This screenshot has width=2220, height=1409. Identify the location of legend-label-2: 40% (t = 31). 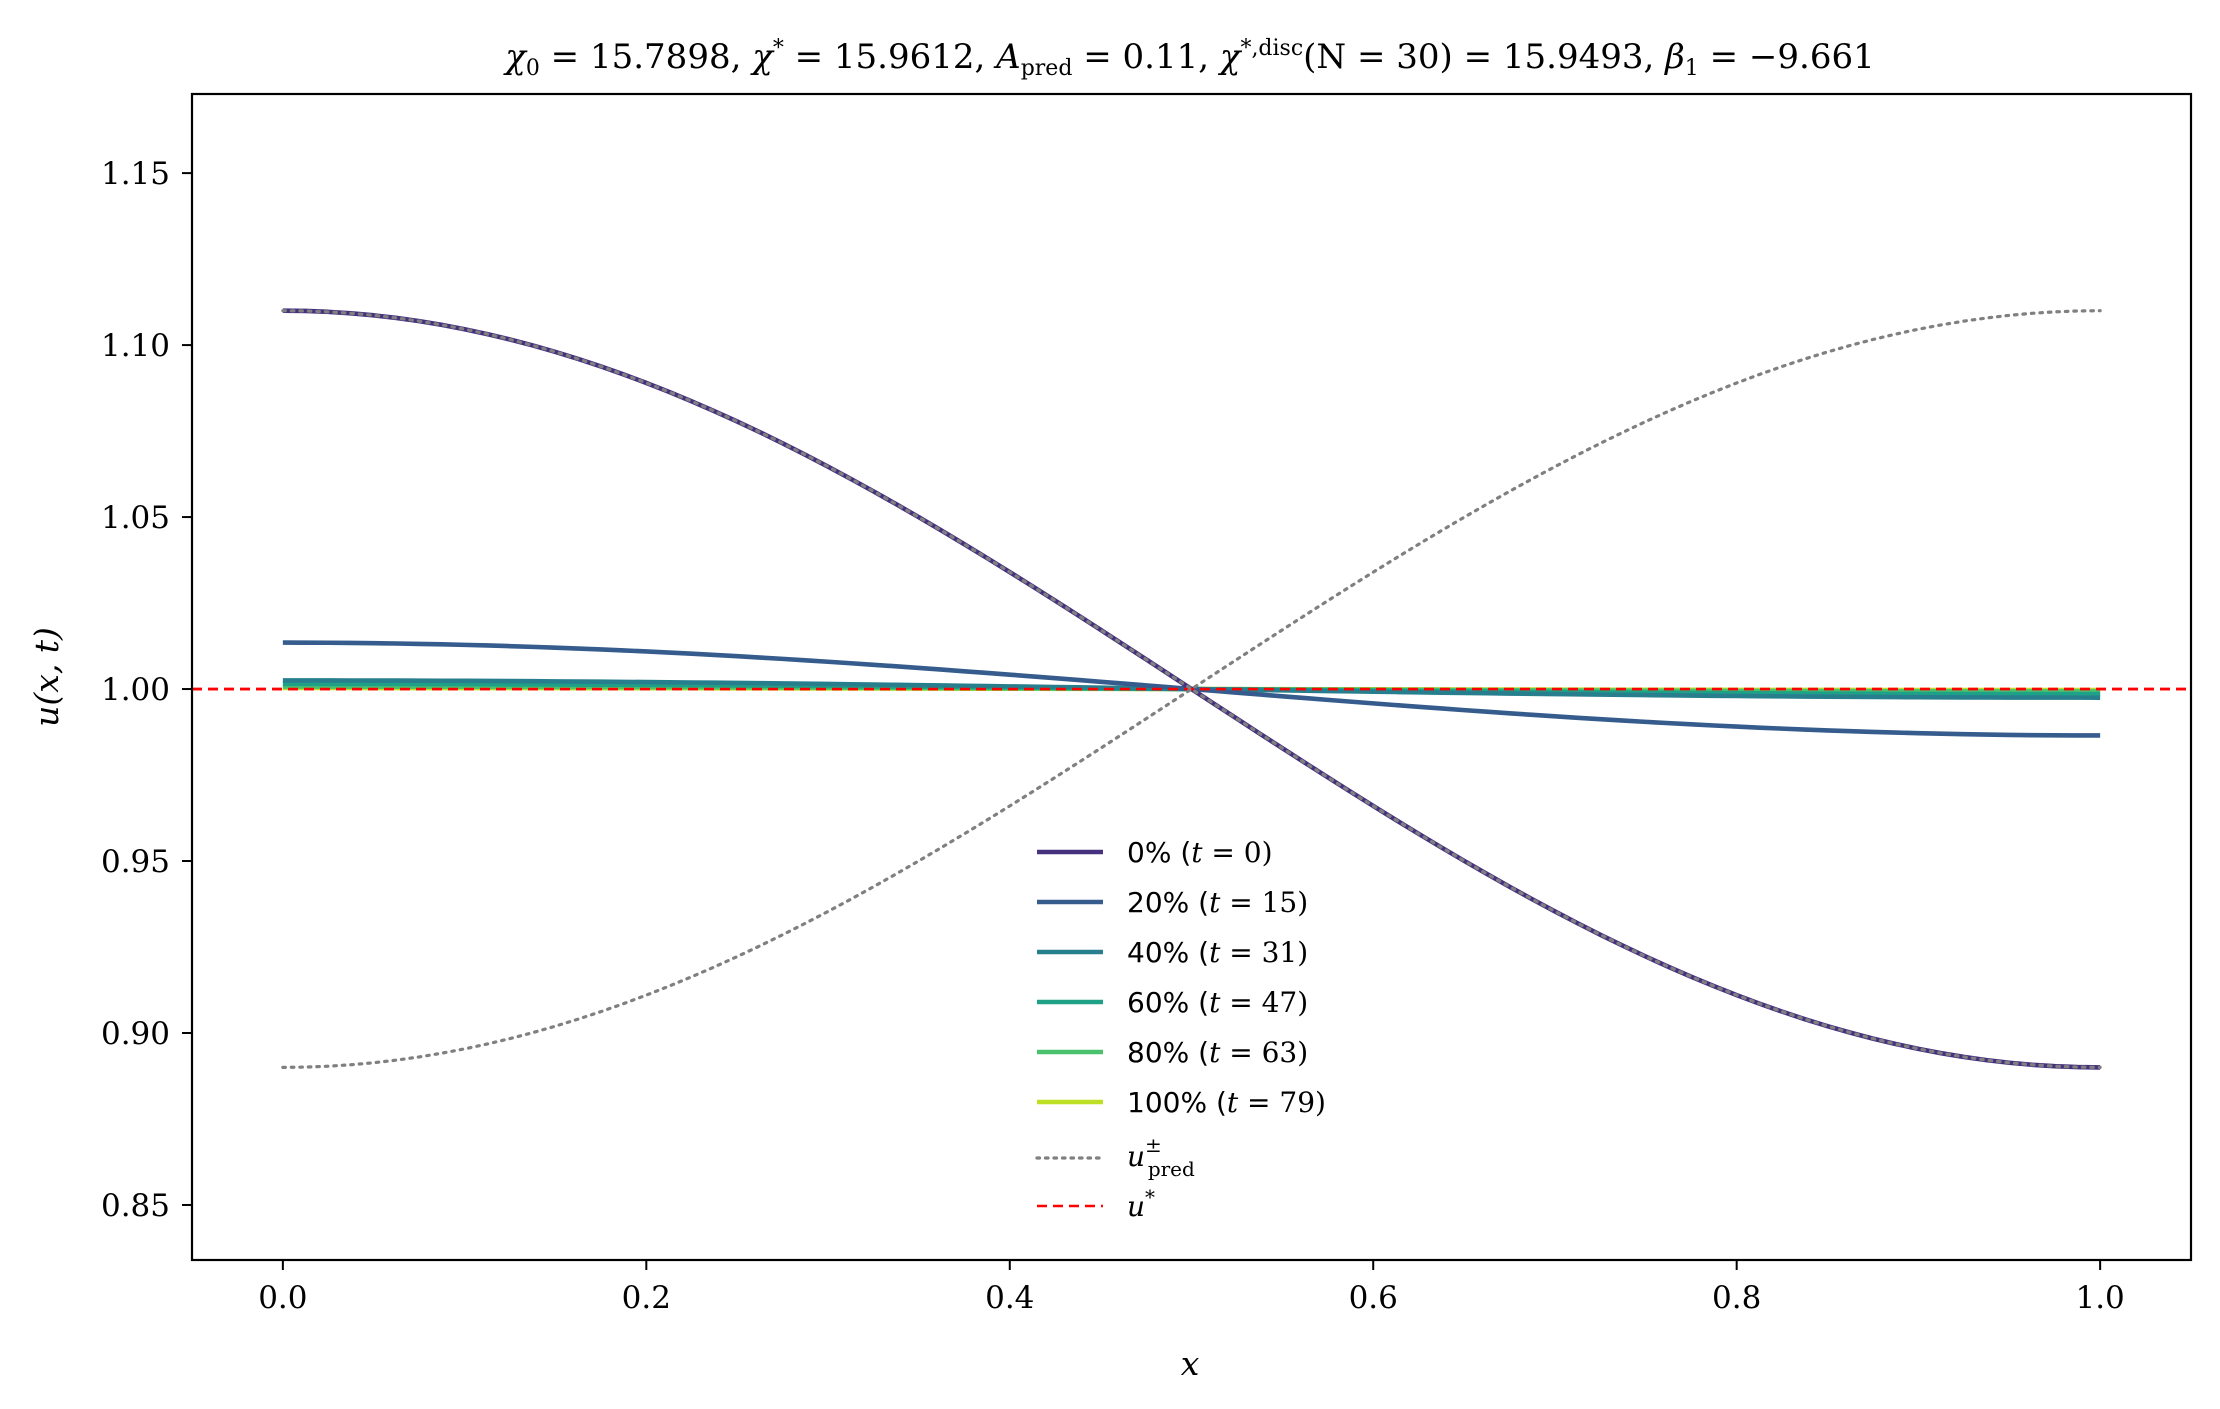
(1217, 952).